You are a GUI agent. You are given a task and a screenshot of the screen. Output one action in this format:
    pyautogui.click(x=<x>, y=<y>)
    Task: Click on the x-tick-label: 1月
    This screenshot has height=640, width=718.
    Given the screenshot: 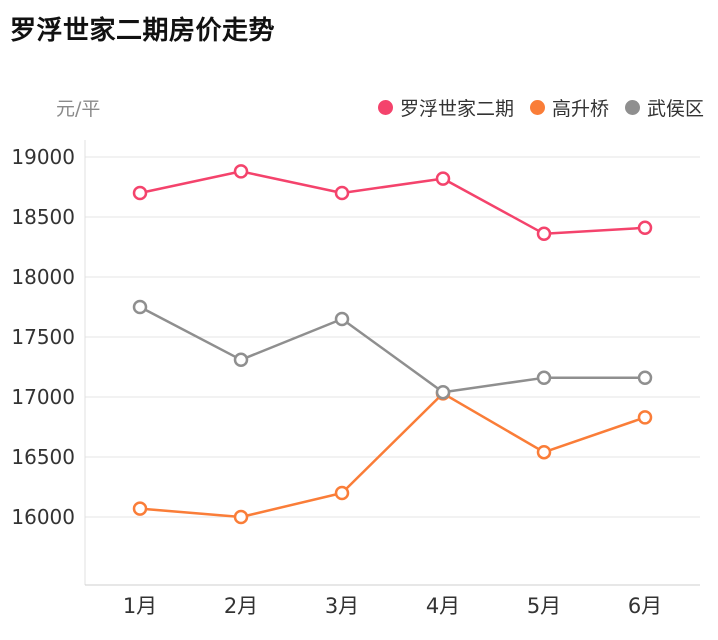 What is the action you would take?
    pyautogui.click(x=140, y=606)
    